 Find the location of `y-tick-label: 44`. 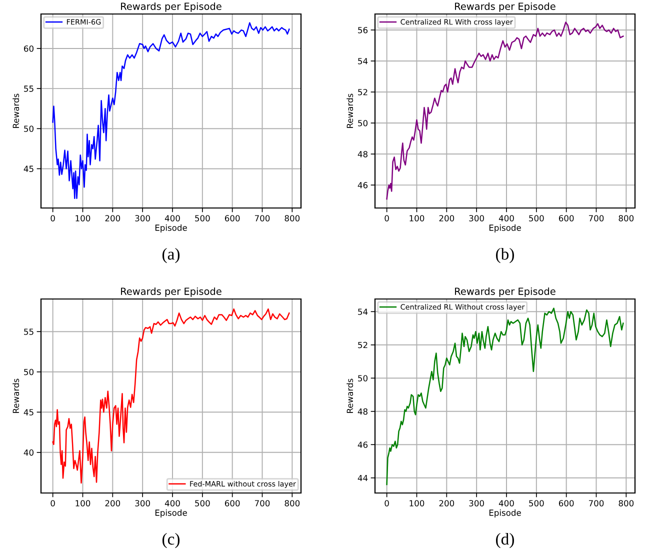

y-tick-label: 44 is located at coordinates (363, 478).